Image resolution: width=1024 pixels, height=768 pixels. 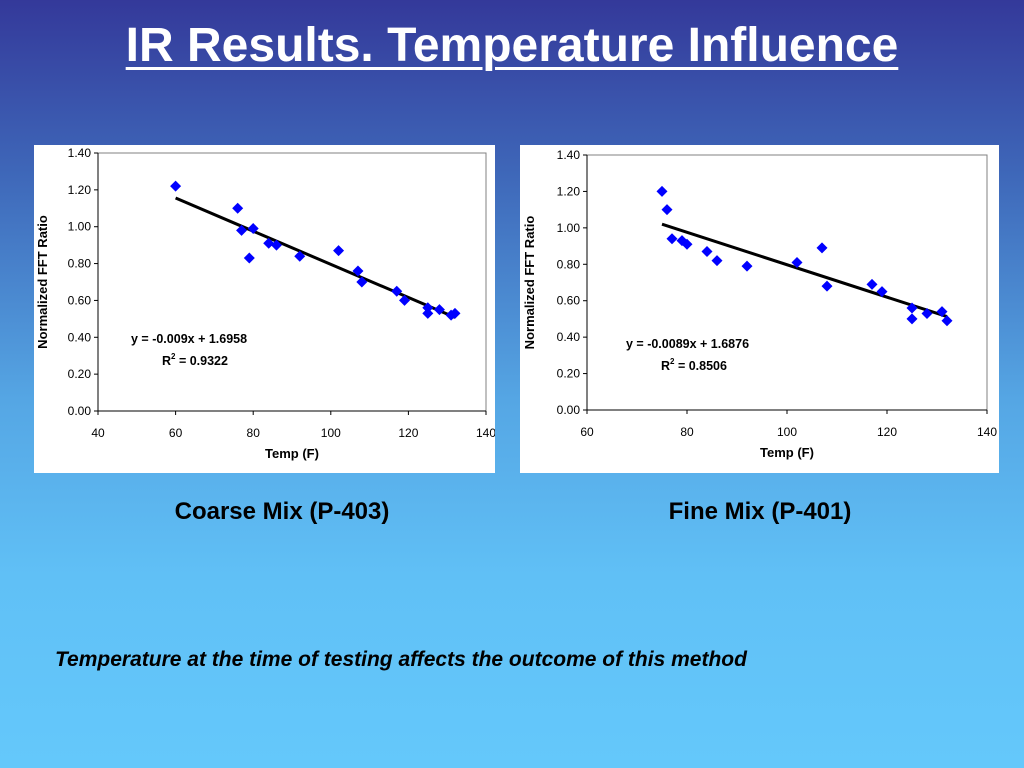 What do you see at coordinates (687, 344) in the screenshot?
I see `trendline-equation: y = -0.0089x + 1.6876` at bounding box center [687, 344].